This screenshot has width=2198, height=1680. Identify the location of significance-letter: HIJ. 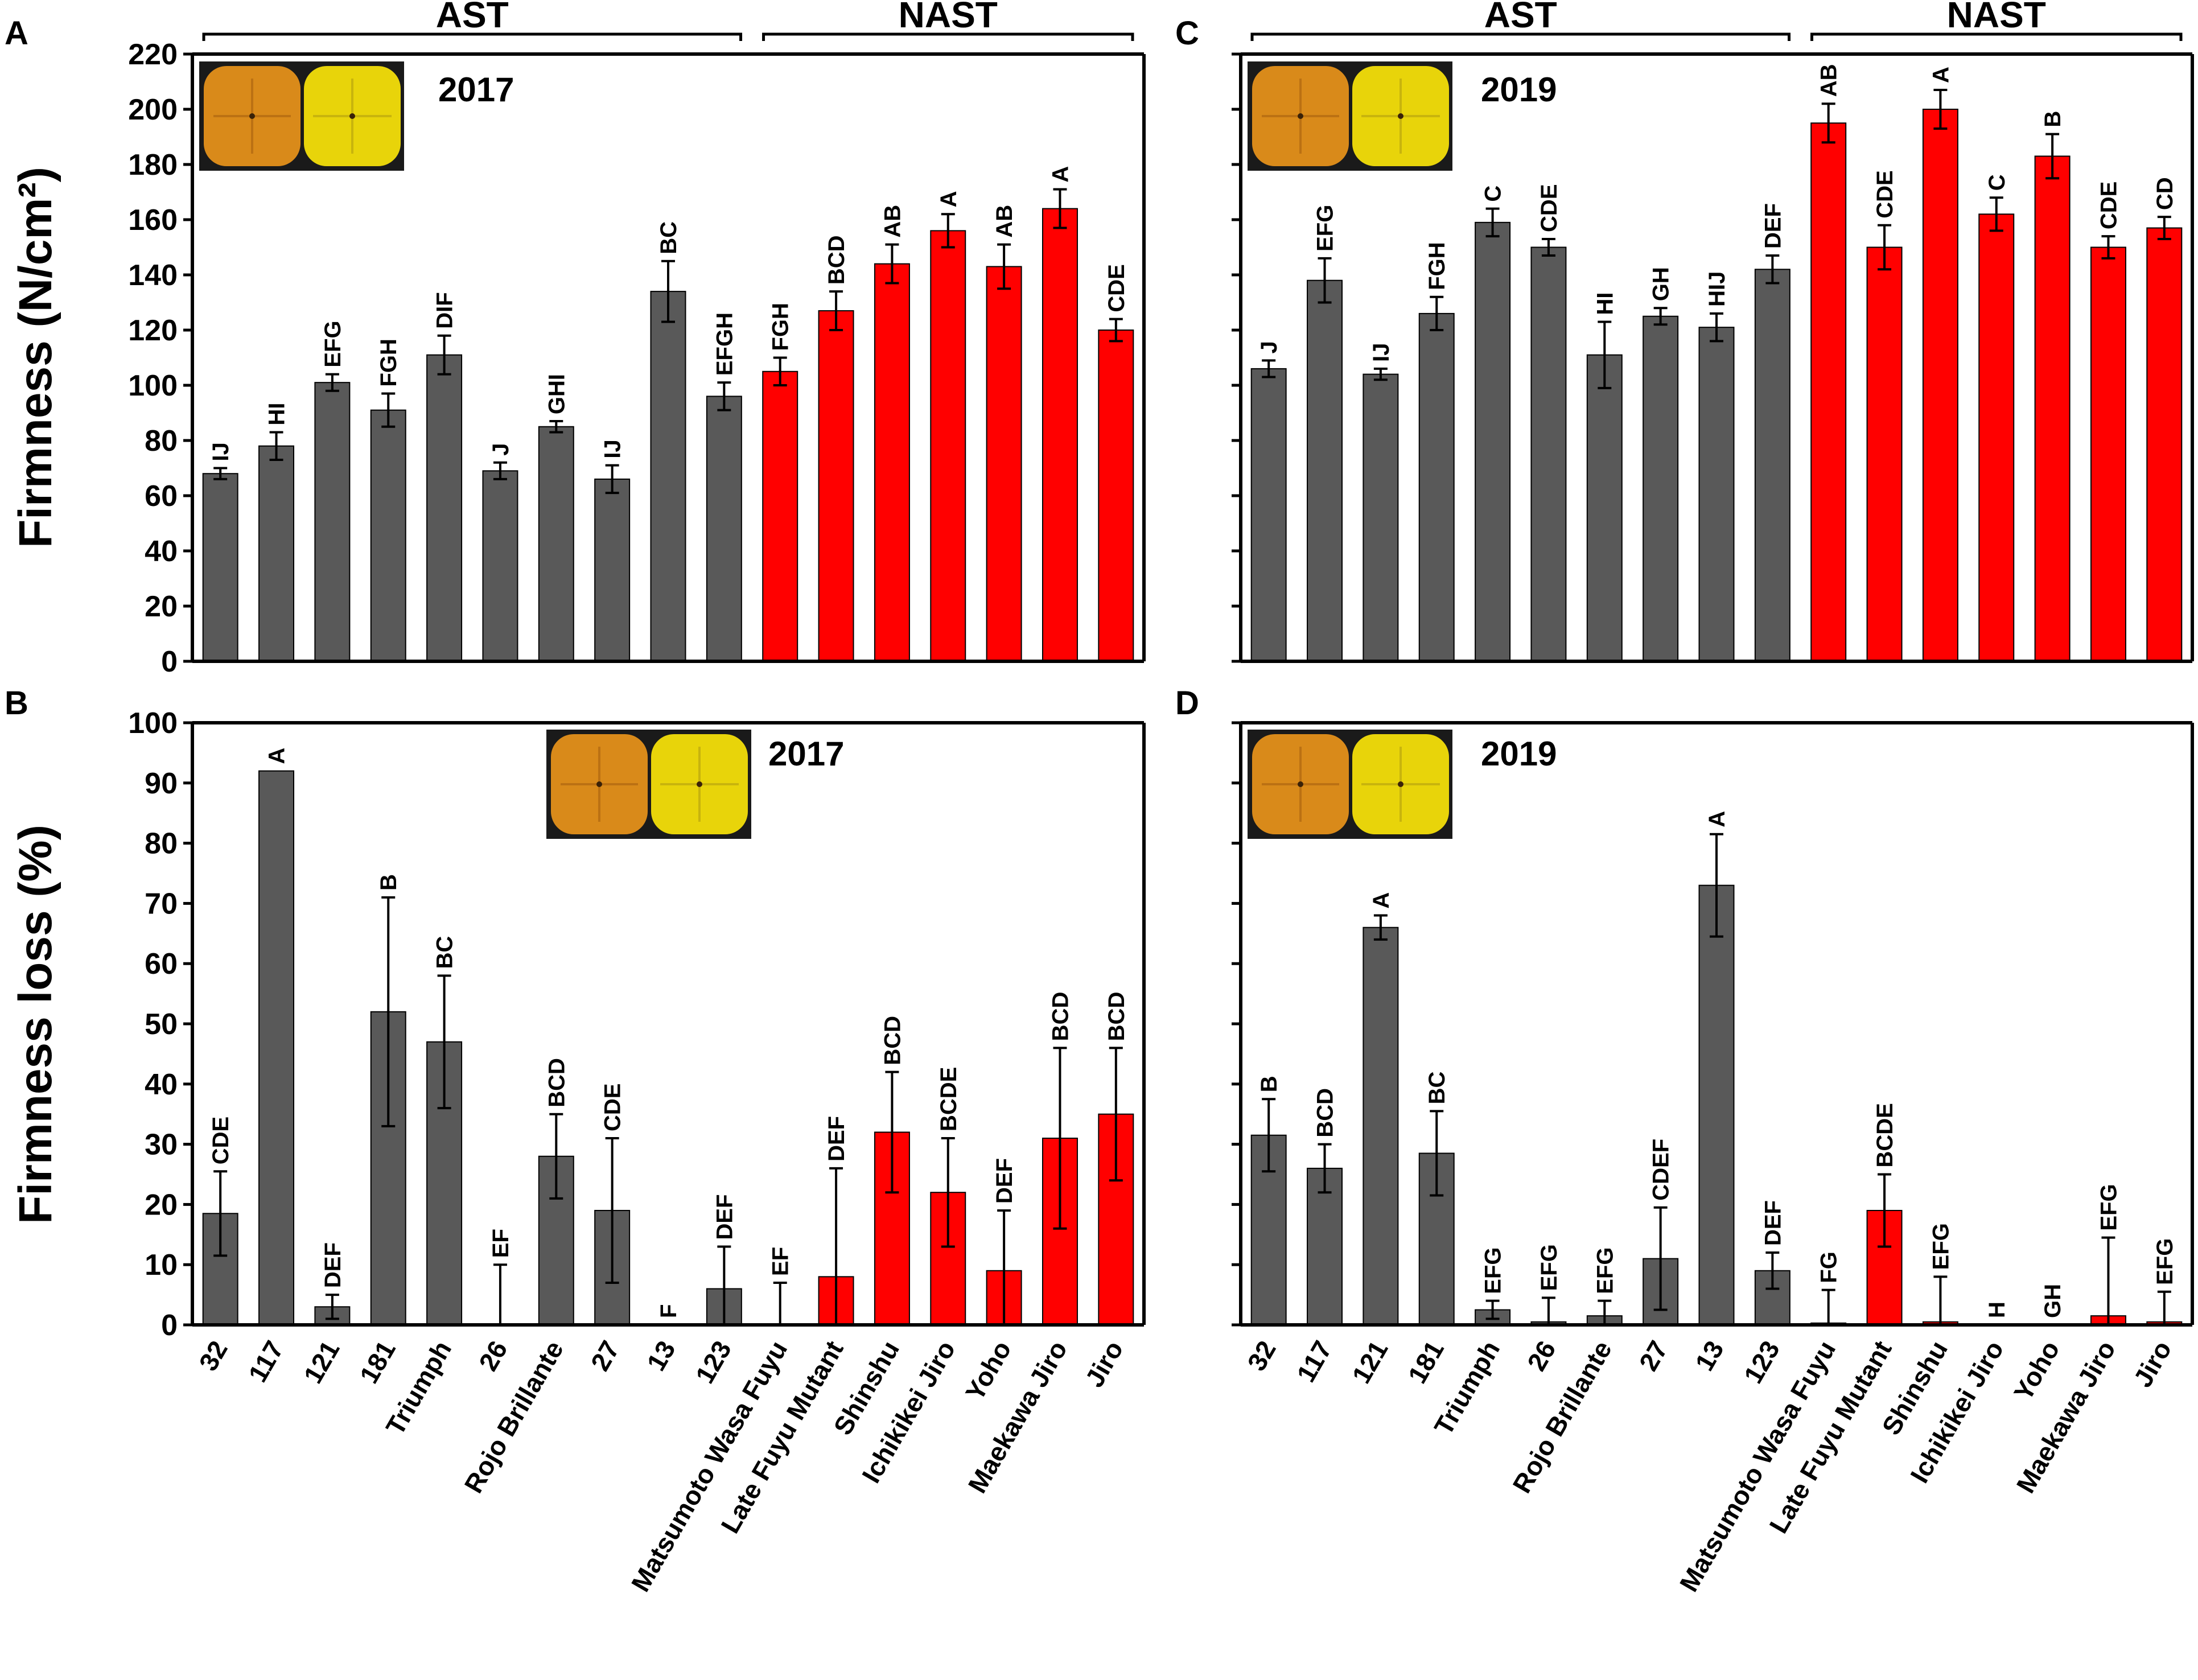
(1717, 289).